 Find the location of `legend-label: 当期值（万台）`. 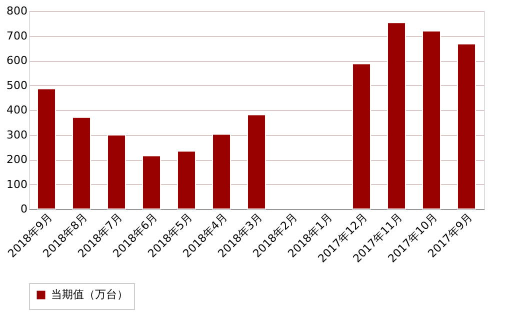

legend-label: 当期值（万台） is located at coordinates (89, 294).